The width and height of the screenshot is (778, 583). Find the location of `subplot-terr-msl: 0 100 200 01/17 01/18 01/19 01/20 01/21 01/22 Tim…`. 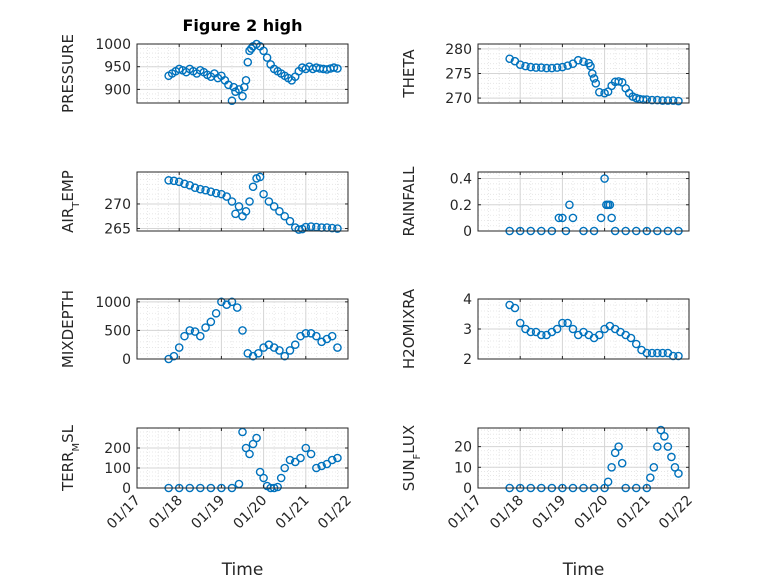

subplot-terr-msl: 0 100 200 01/17 01/18 01/19 01/20 01/21 01/22 Tim… is located at coordinates (207, 502).